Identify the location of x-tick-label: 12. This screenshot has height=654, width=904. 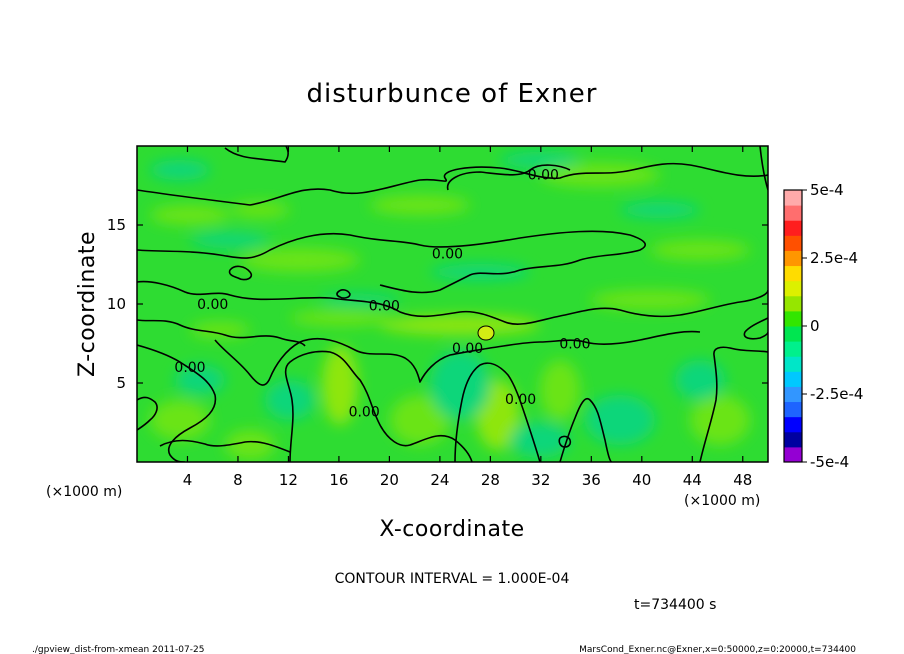
(288, 480).